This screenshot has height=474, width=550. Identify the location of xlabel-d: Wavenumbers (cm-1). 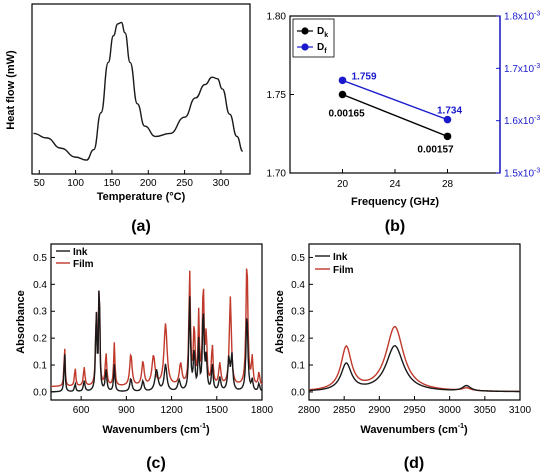
(414, 429).